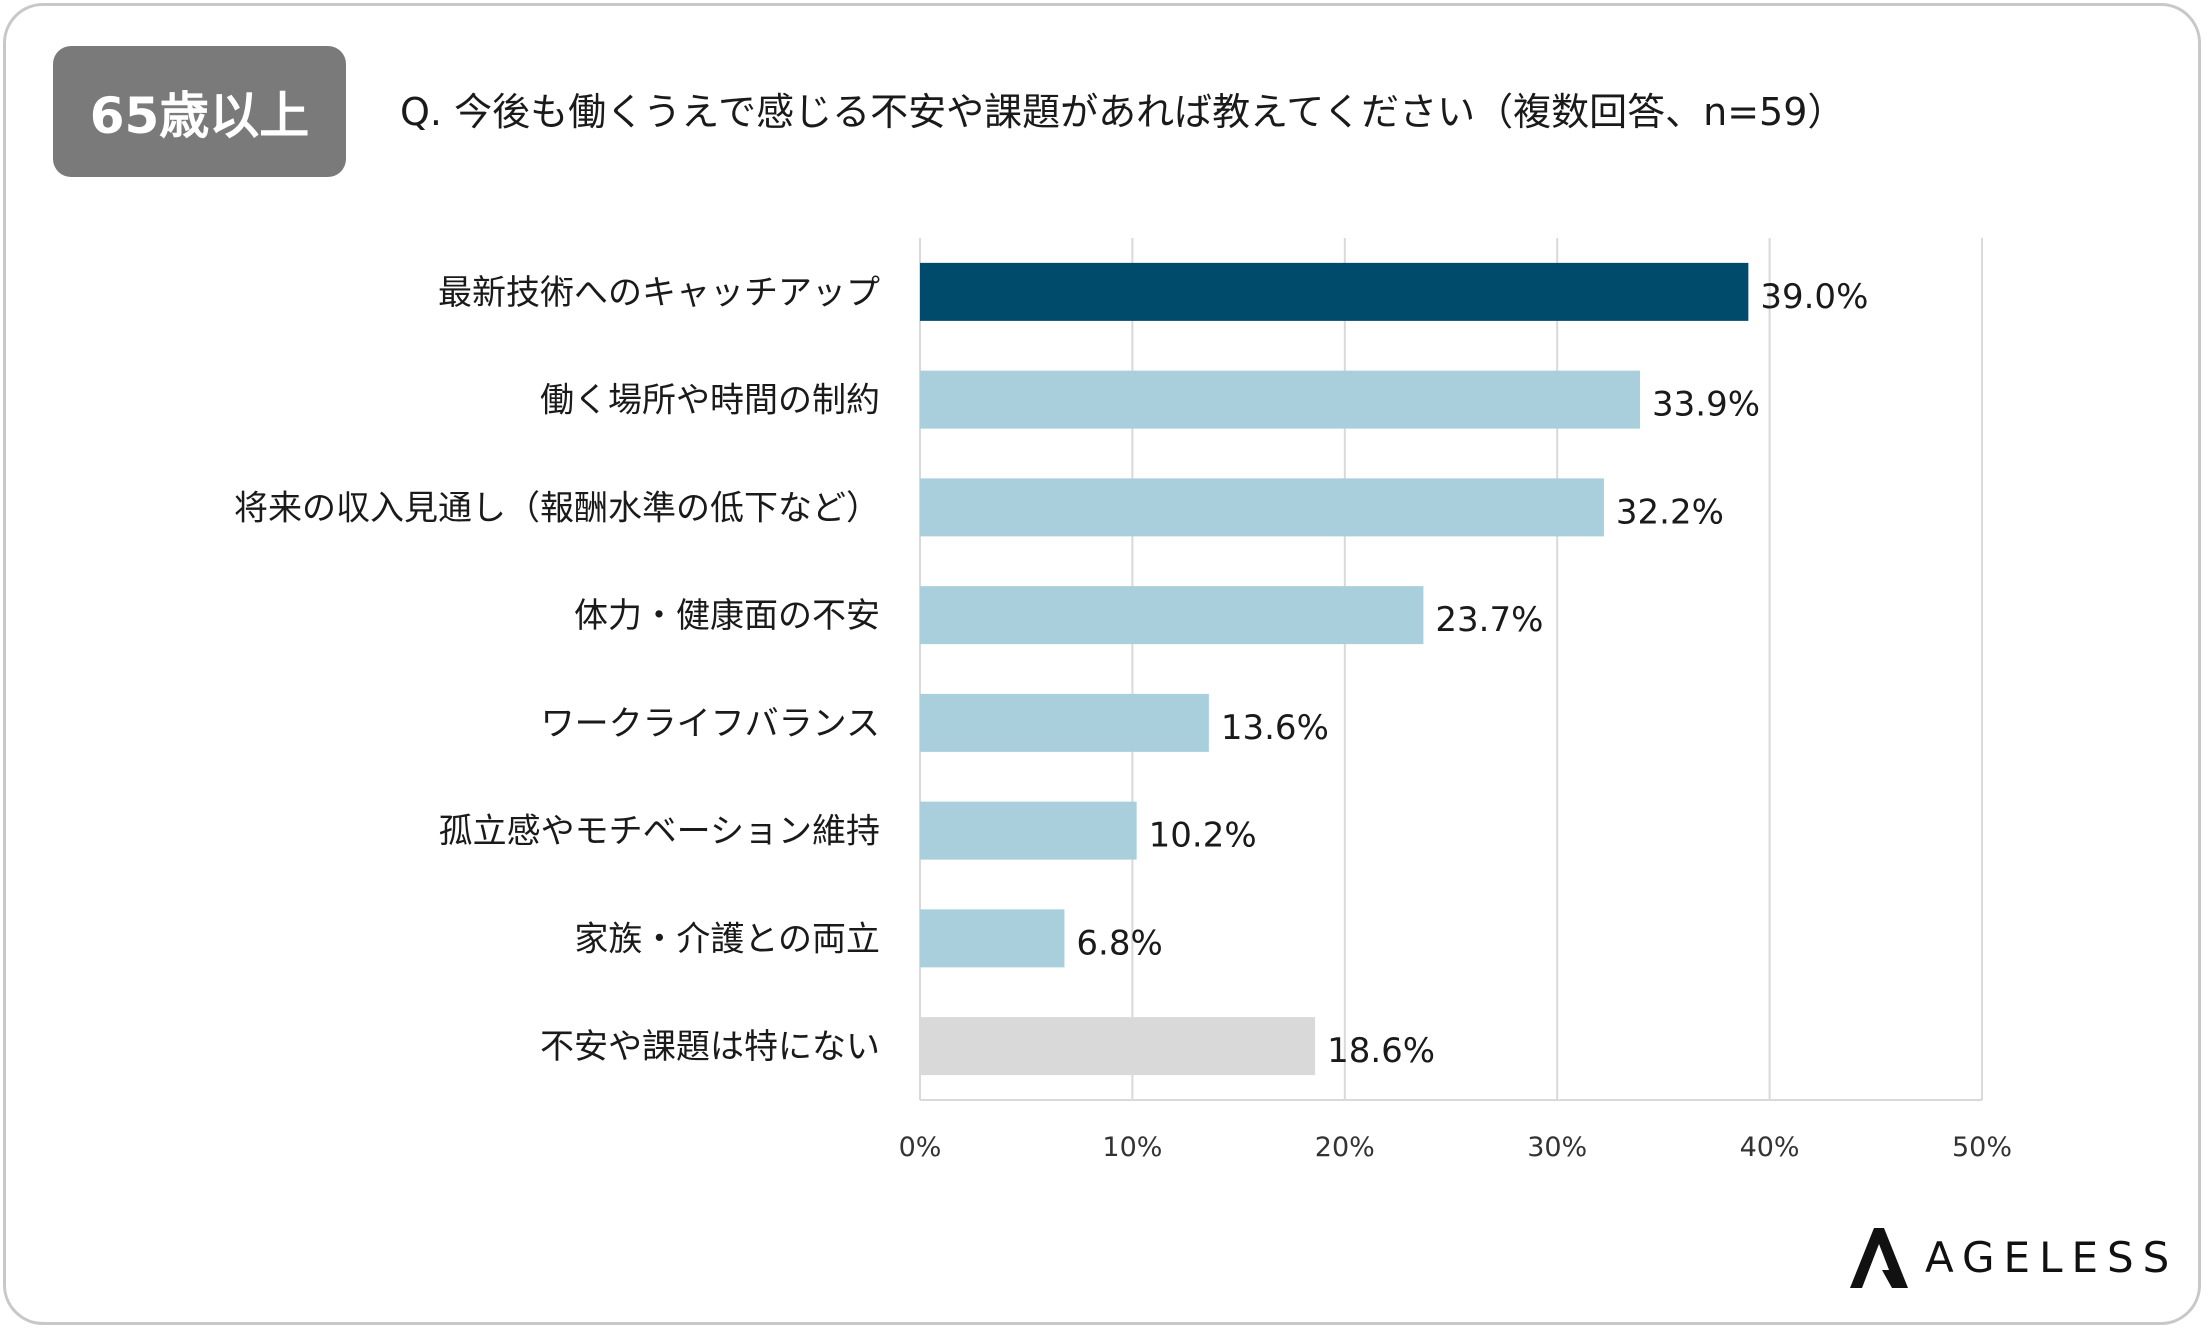 The height and width of the screenshot is (1333, 2209). What do you see at coordinates (1557, 1147) in the screenshot?
I see `x-tick-label: 30%` at bounding box center [1557, 1147].